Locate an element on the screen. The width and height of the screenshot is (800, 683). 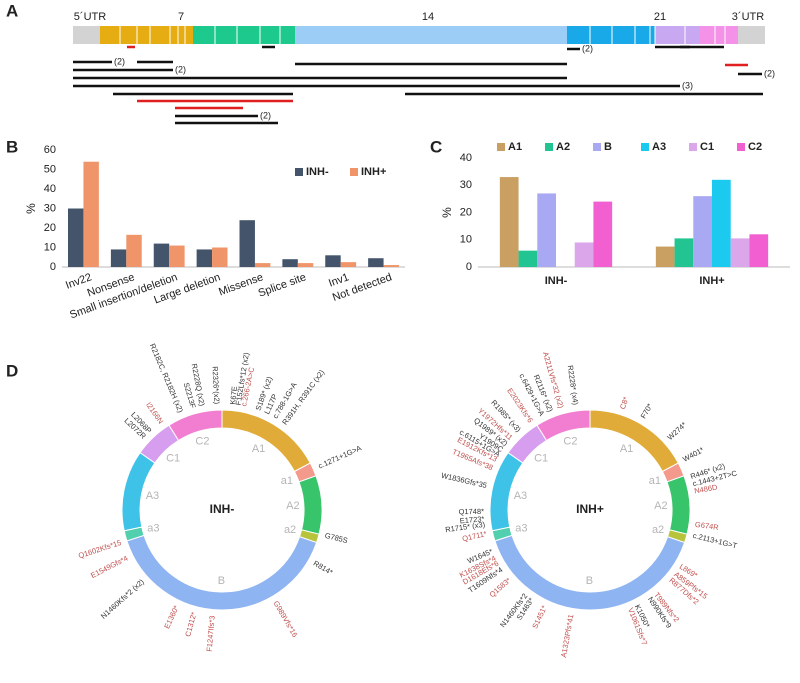
domain-label: C2 is located at coordinates (570, 442).